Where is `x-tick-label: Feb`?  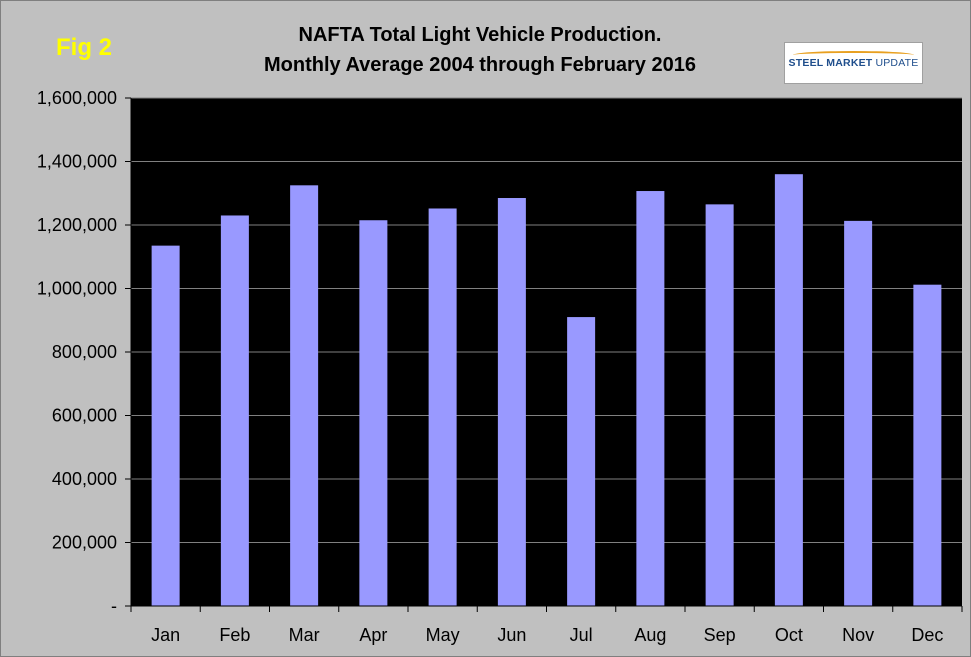
x-tick-label: Feb is located at coordinates (234, 635).